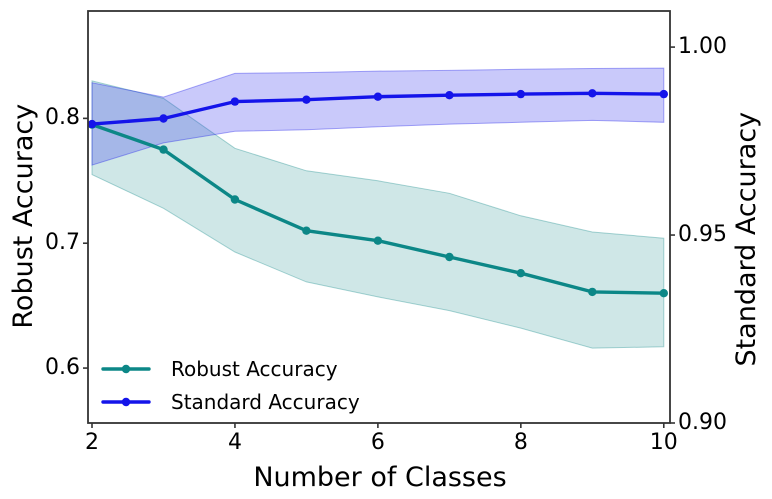 This screenshot has height=499, width=772. What do you see at coordinates (380, 477) in the screenshot?
I see `x-axis-label: Number of Classes` at bounding box center [380, 477].